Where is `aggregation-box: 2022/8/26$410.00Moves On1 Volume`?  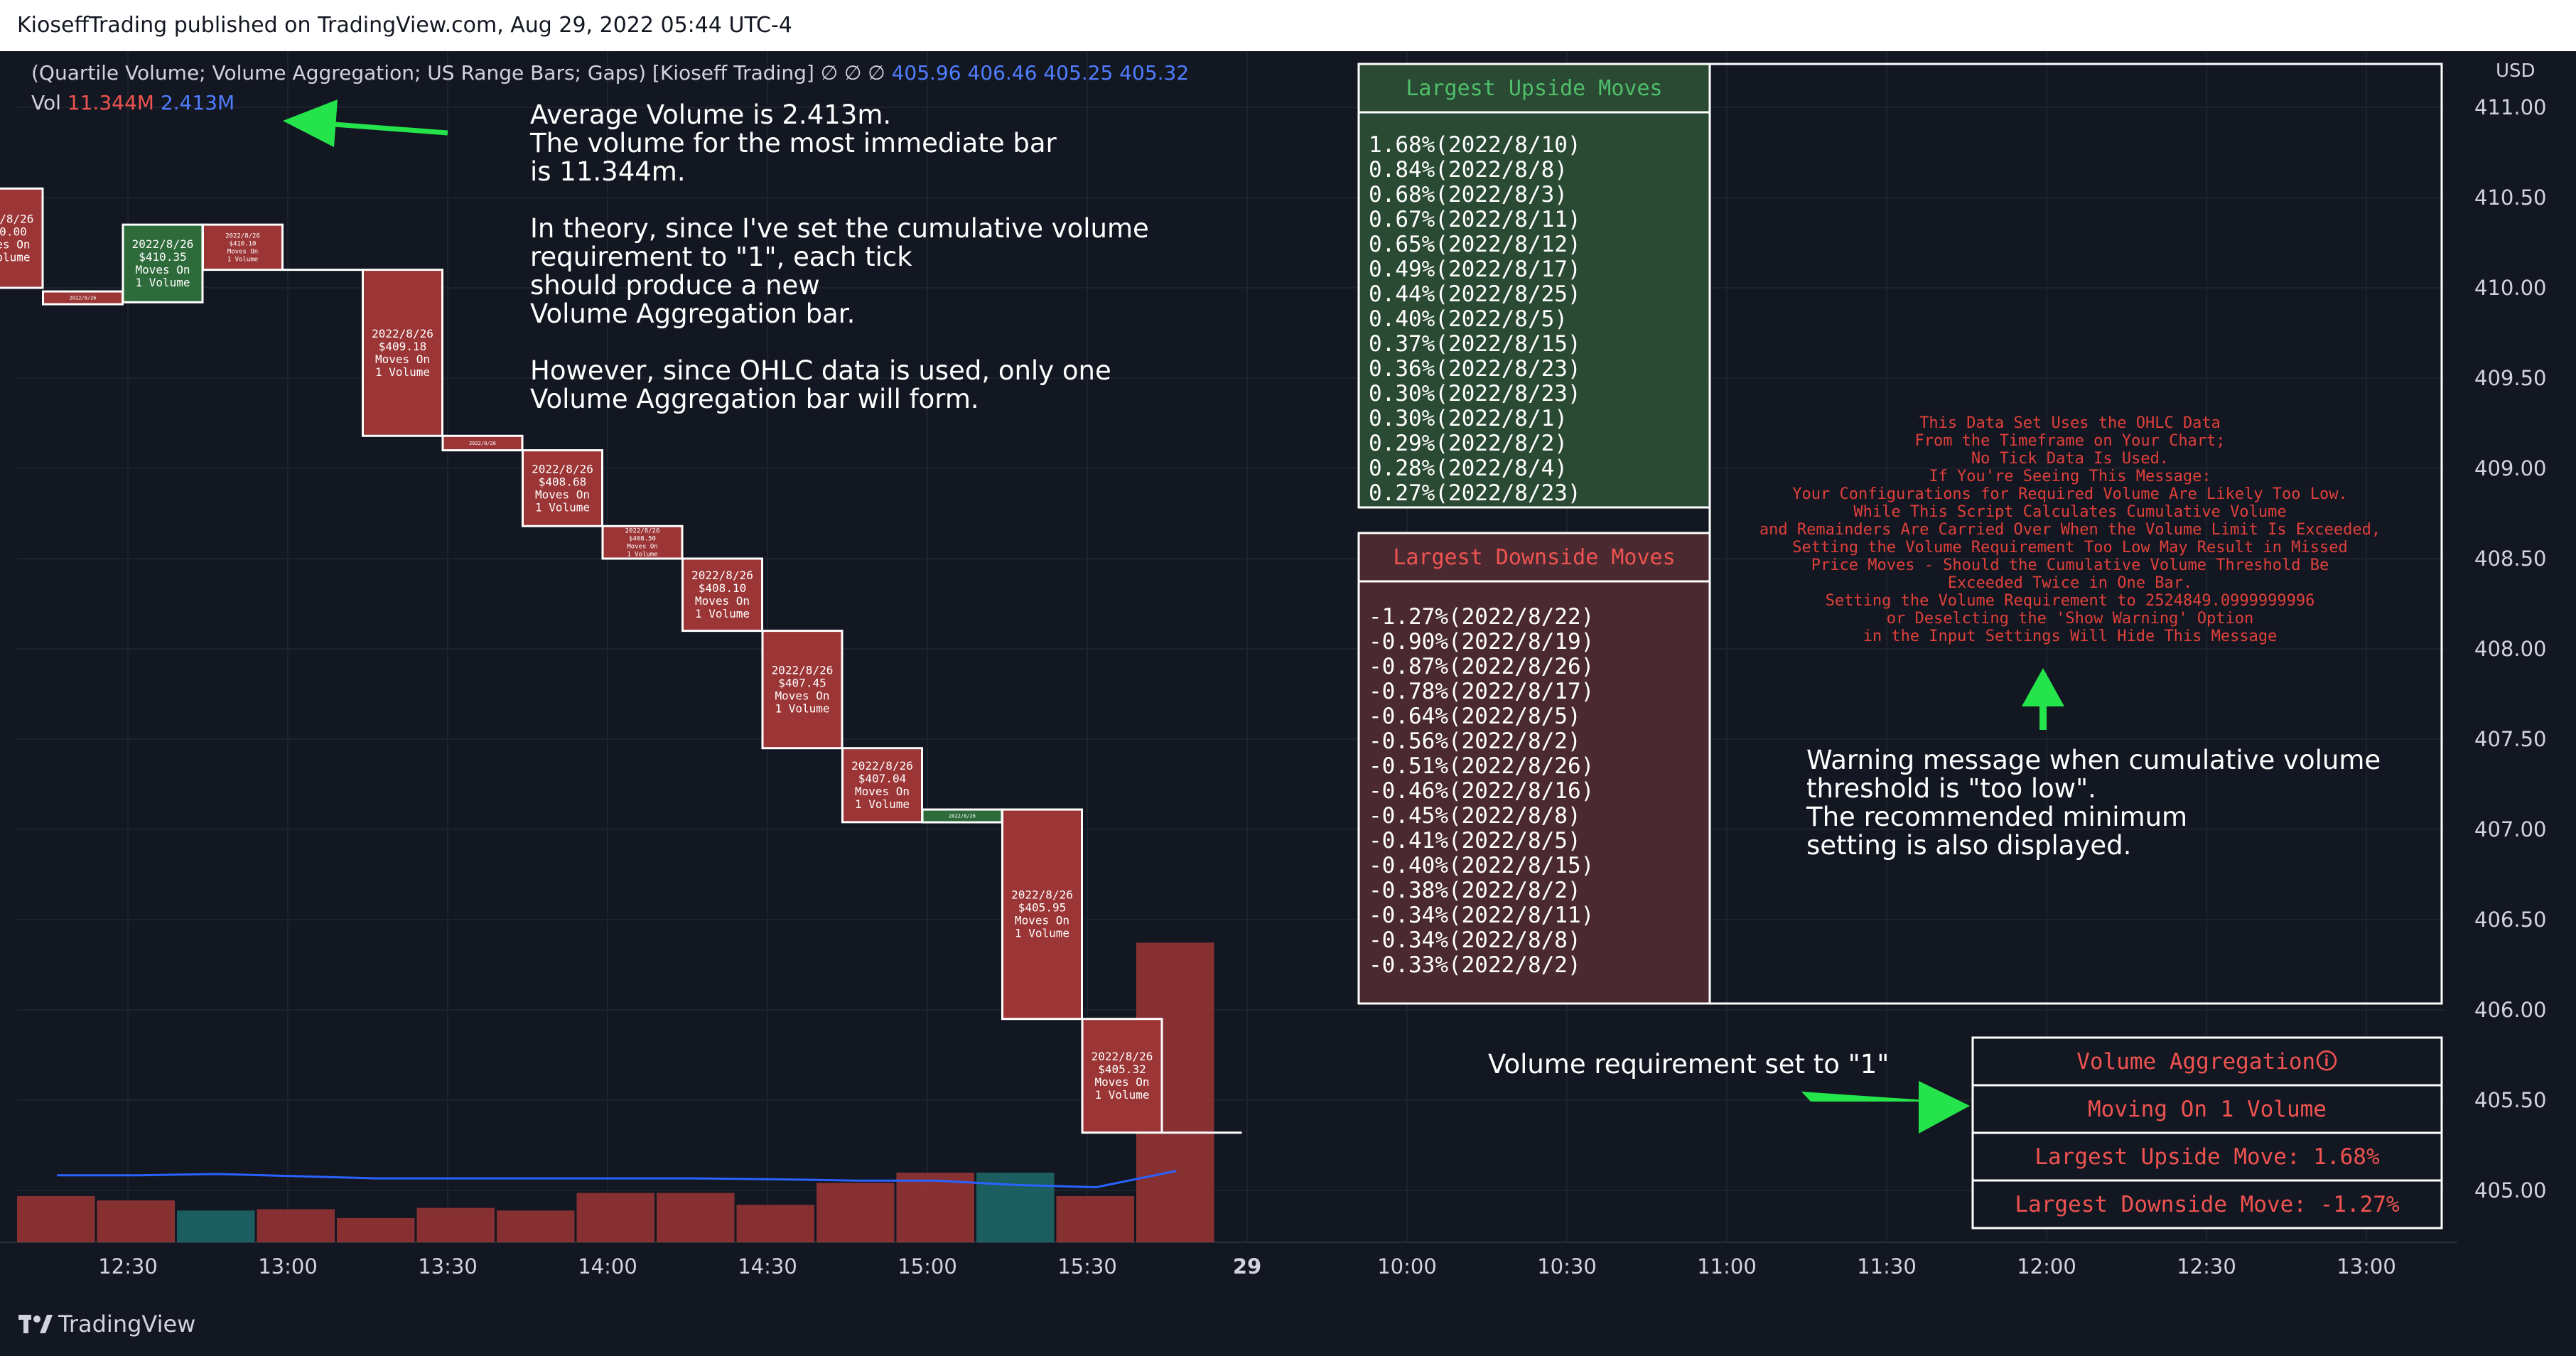 aggregation-box: 2022/8/26$410.00Moves On1 Volume is located at coordinates (22, 238).